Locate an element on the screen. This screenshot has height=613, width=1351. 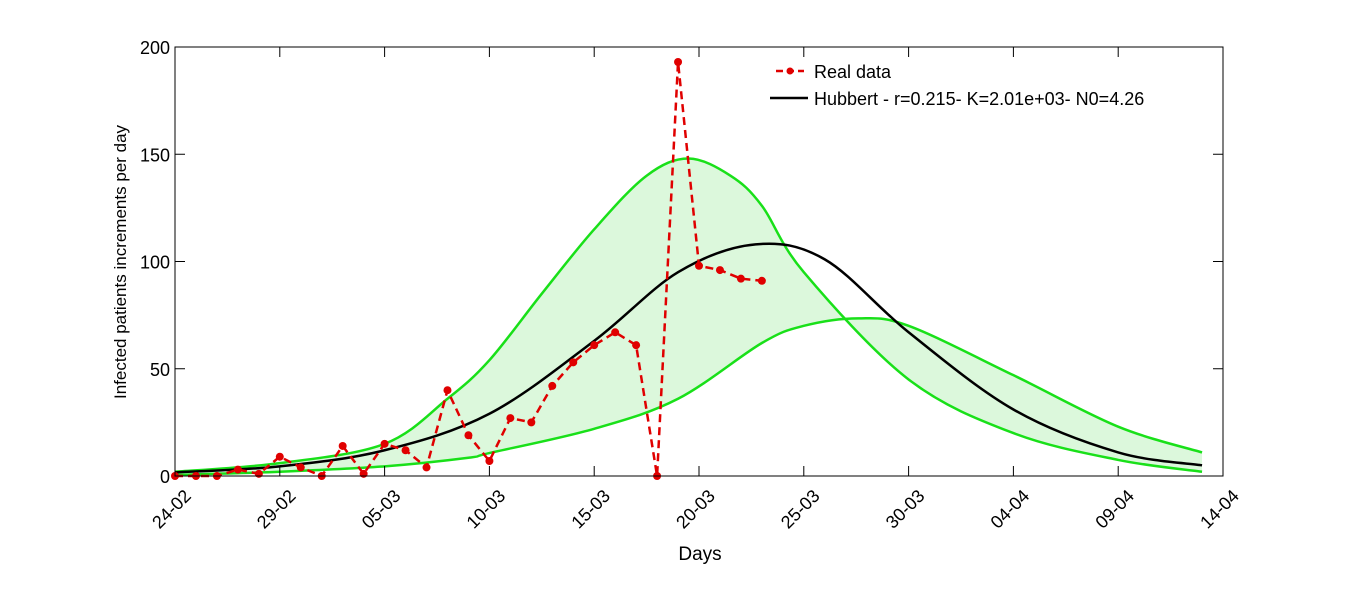
x-tick-label: 04-04 is located at coordinates (1010, 509).